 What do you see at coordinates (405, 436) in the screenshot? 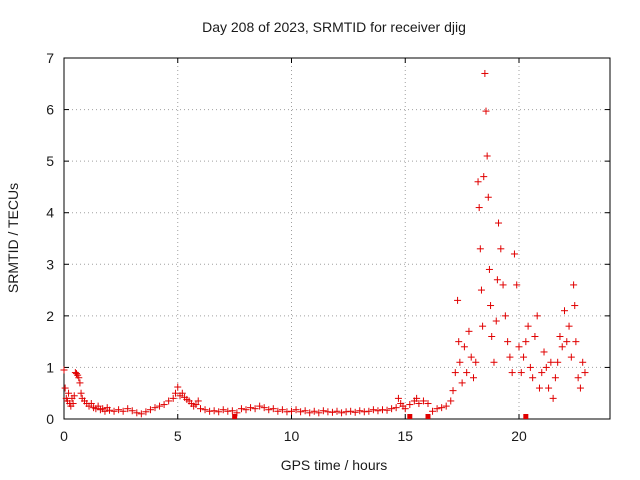
I see `x-tick-label: 15` at bounding box center [405, 436].